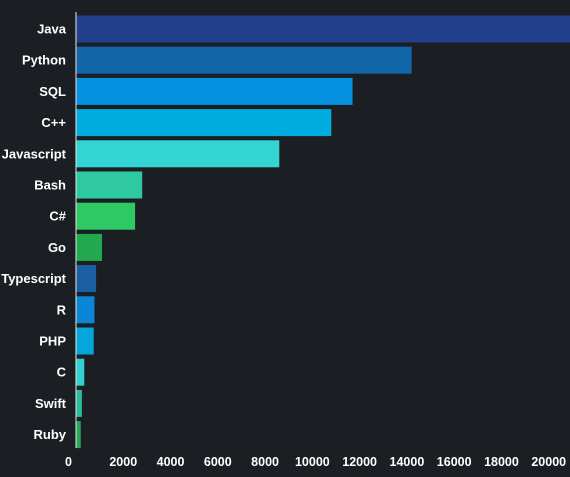 The image size is (570, 477). Describe the element at coordinates (312, 462) in the screenshot. I see `x-tick-label: 10000` at that location.